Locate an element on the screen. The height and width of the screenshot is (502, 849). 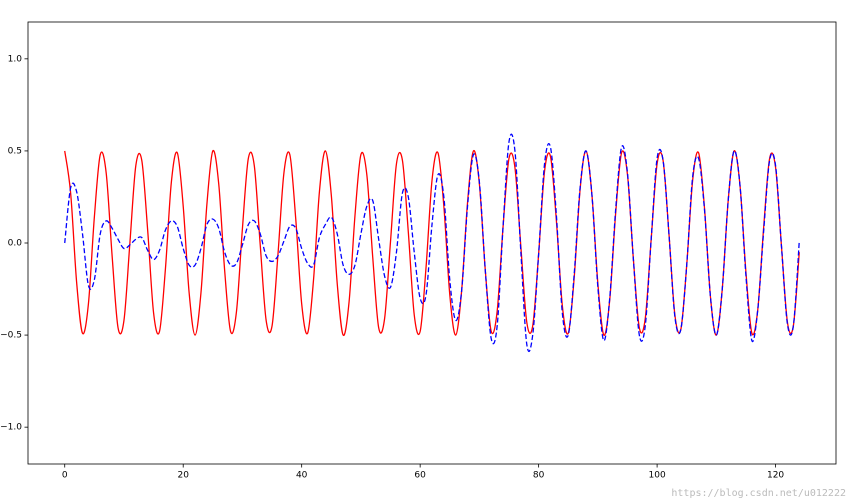
x-tick-label: 100 is located at coordinates (657, 476).